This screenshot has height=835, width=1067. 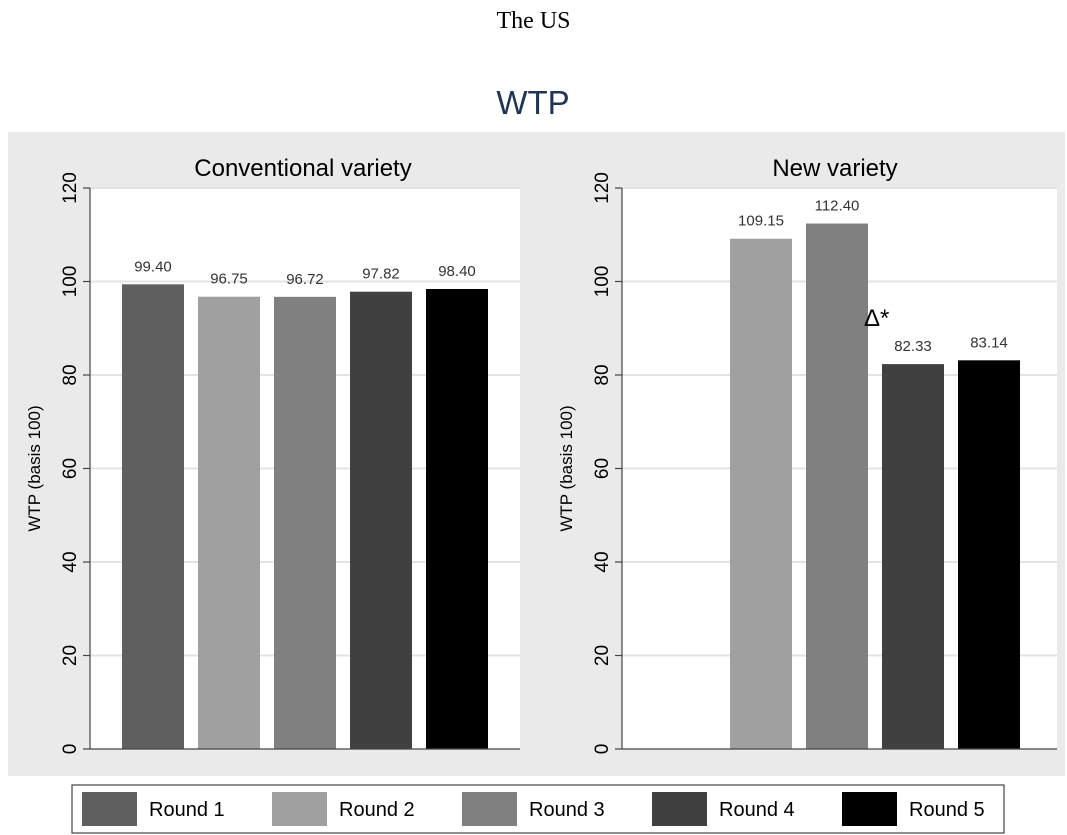 I want to click on chart-title: WTP, so click(x=532, y=102).